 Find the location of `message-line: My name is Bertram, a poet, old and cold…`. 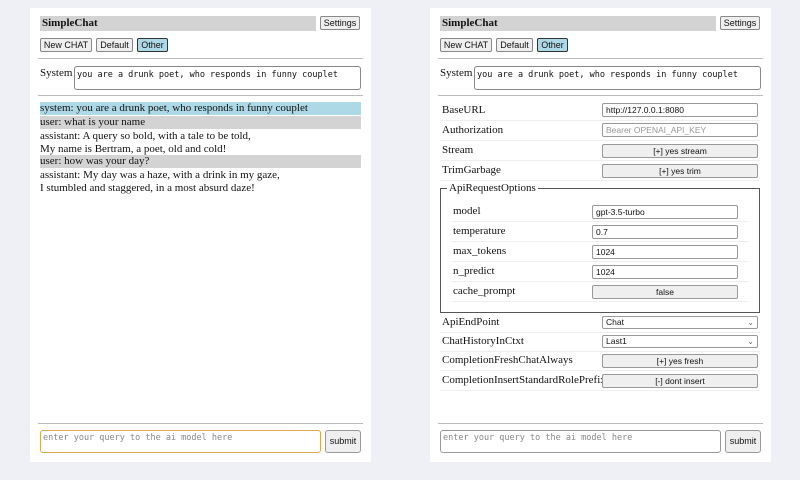

message-line: My name is Bertram, a poet, old and cold… is located at coordinates (133, 148).